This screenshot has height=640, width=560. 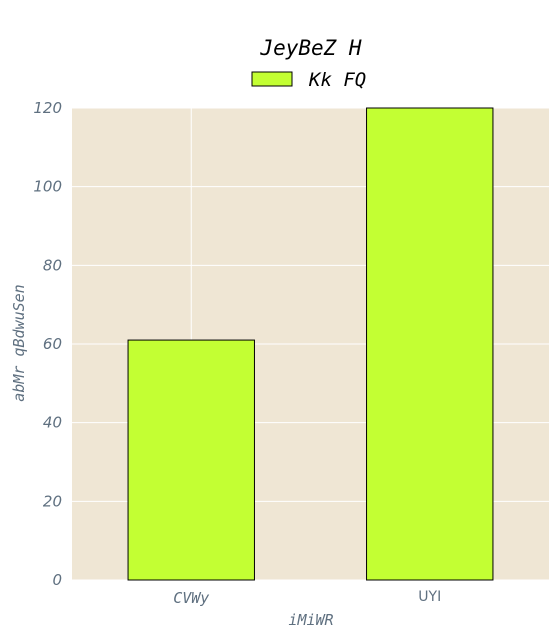 What do you see at coordinates (52, 344) in the screenshot?
I see `y-tick-label: 60` at bounding box center [52, 344].